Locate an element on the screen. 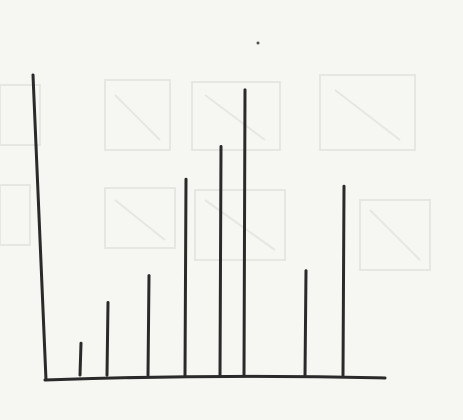 The width and height of the screenshot is (463, 420). sketch-dot is located at coordinates (258, 43).